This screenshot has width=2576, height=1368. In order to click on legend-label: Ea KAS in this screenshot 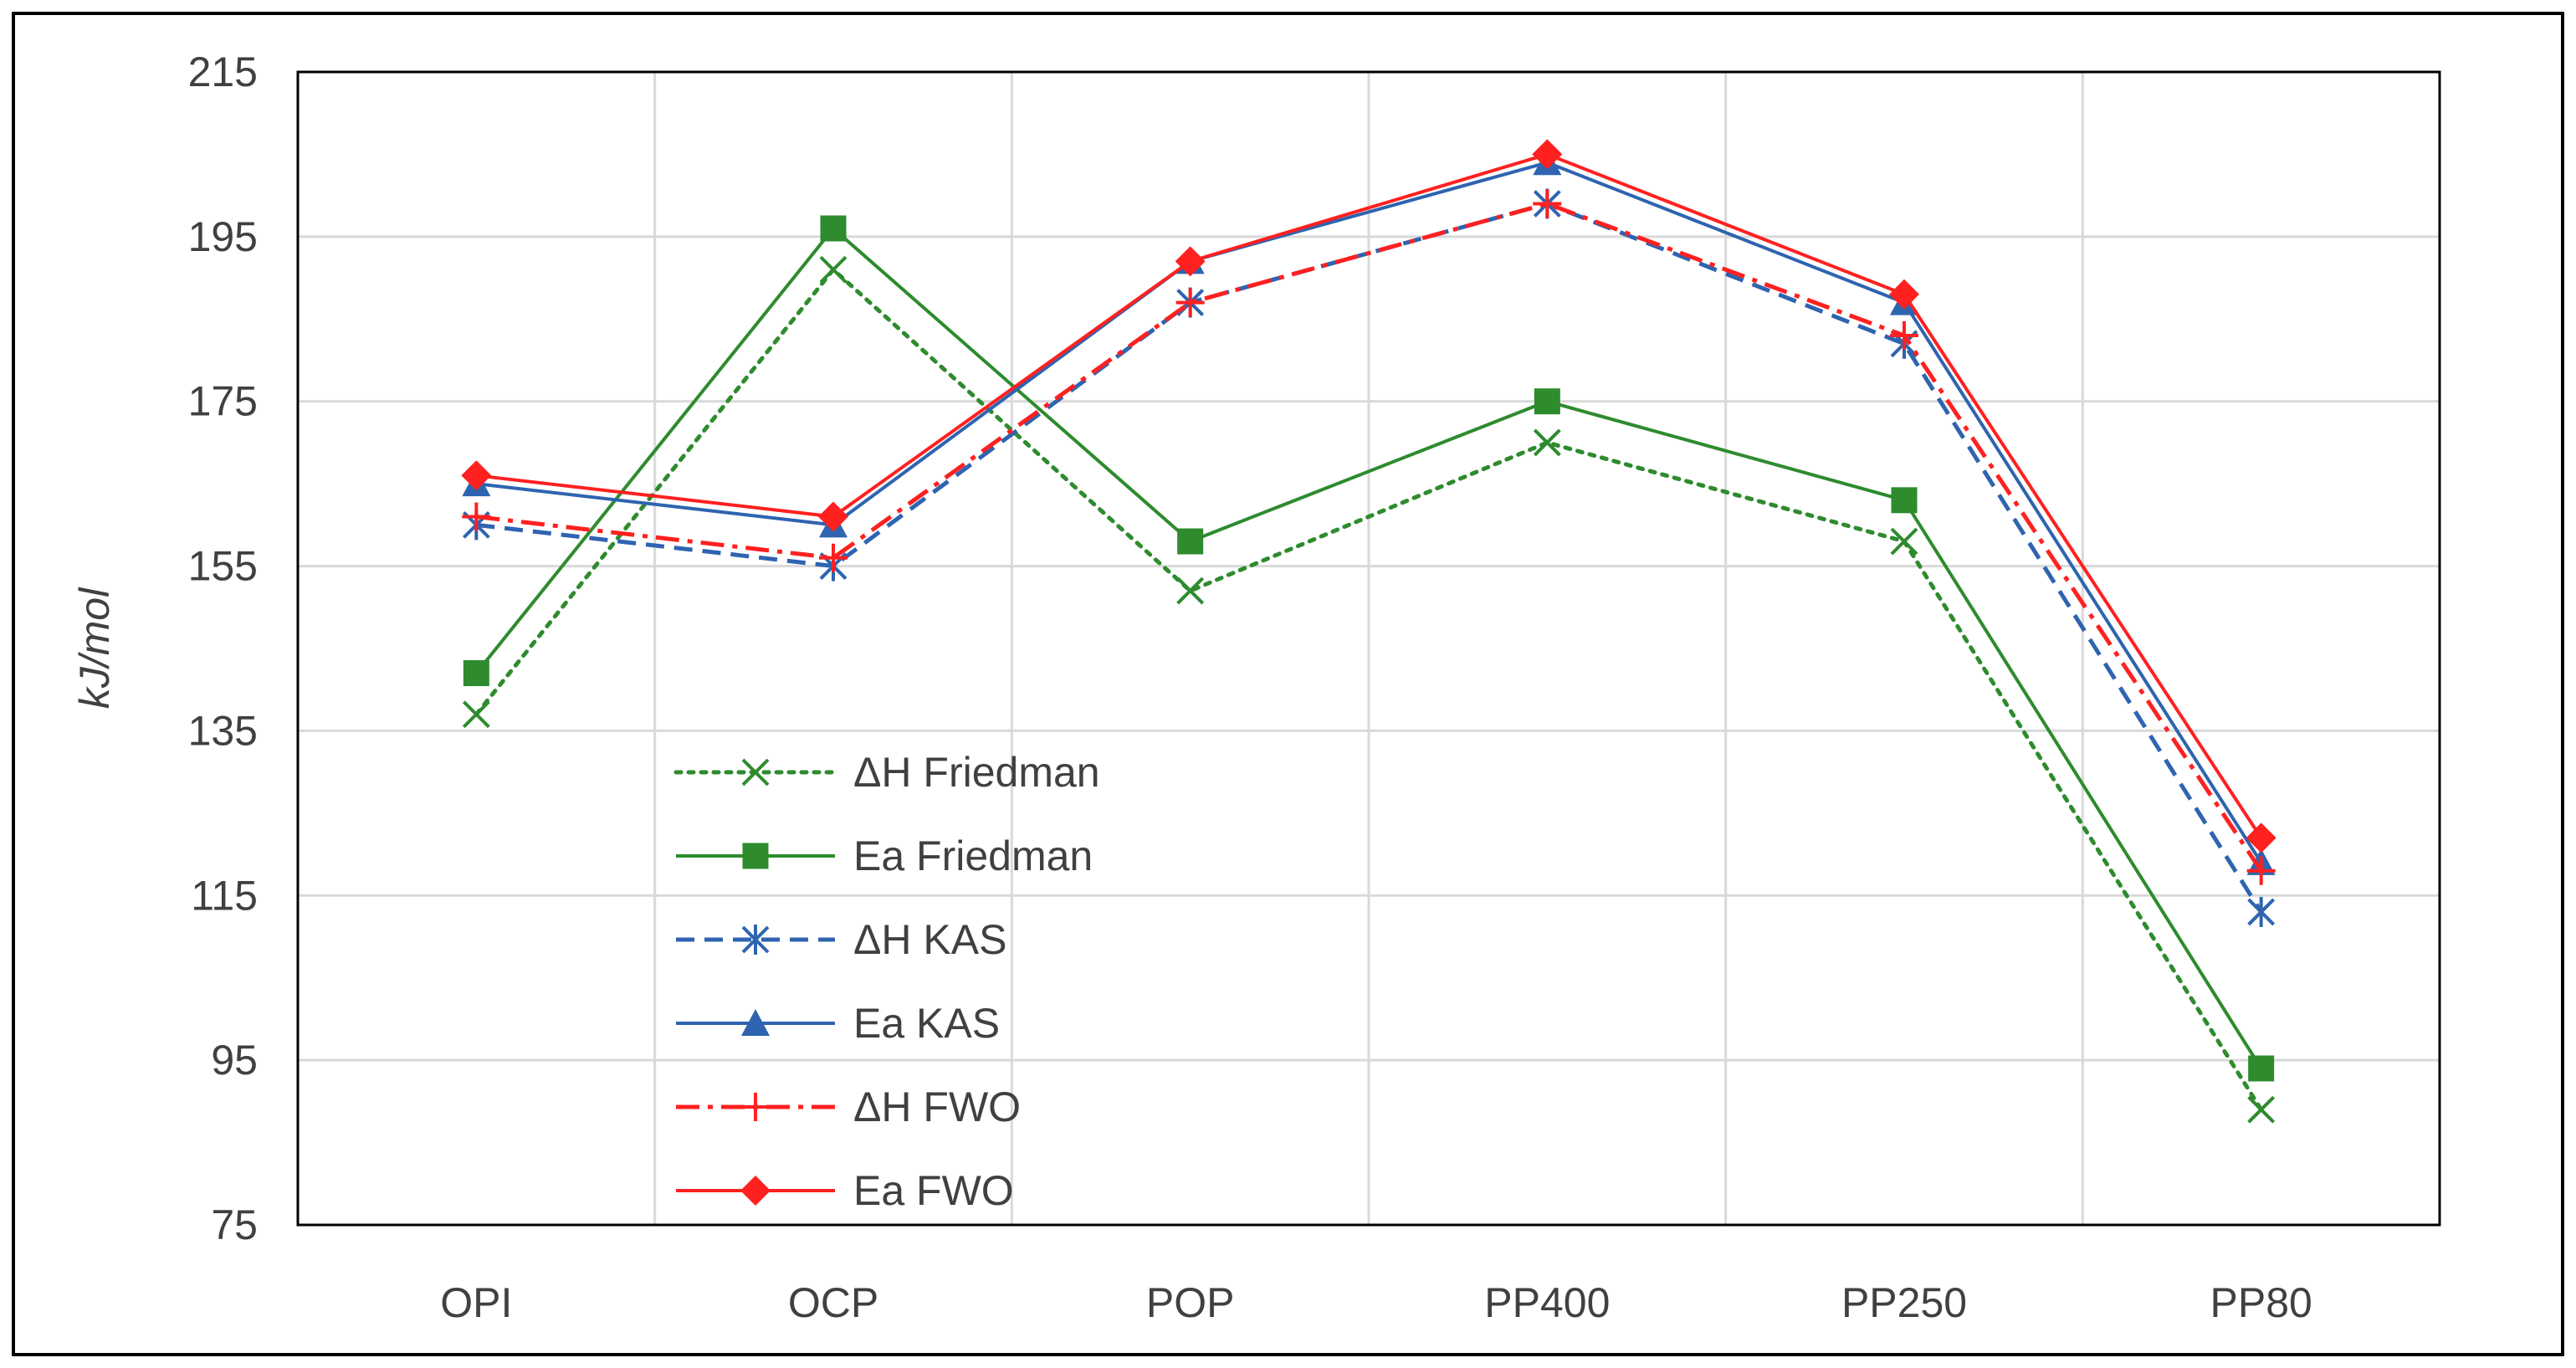, I will do `click(926, 1024)`.